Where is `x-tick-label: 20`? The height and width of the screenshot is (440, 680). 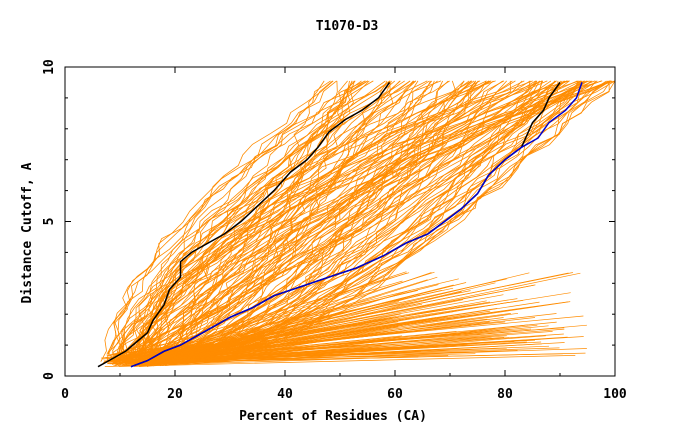 x-tick-label: 20 is located at coordinates (175, 394).